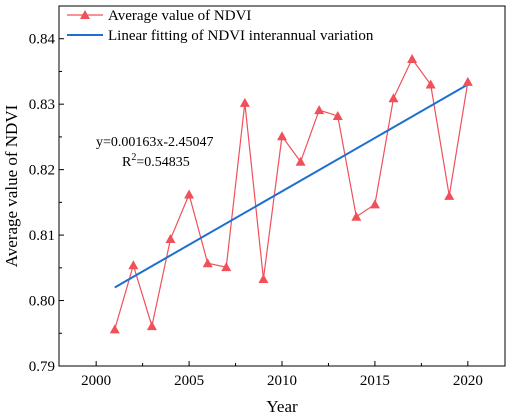 This screenshot has height=418, width=512. I want to click on x-tick-label-0: 2000, so click(96, 381).